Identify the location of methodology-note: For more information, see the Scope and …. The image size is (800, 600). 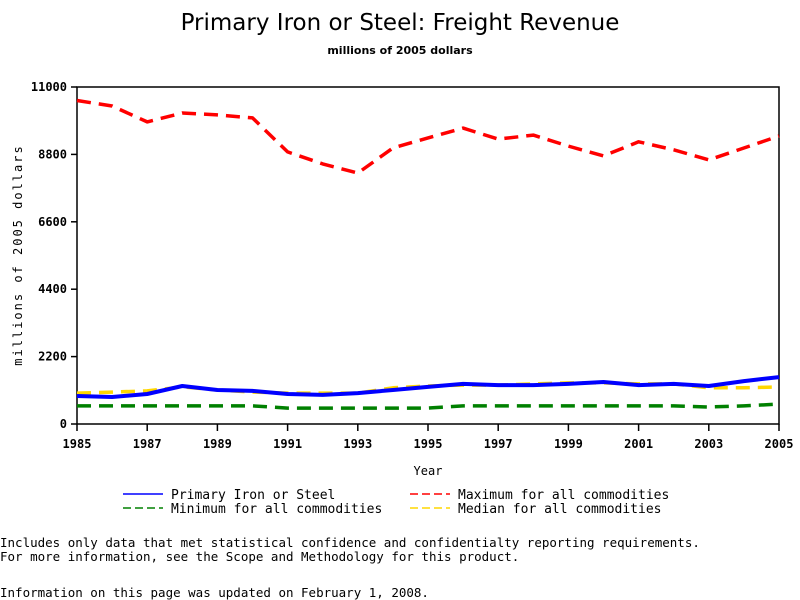
(260, 556).